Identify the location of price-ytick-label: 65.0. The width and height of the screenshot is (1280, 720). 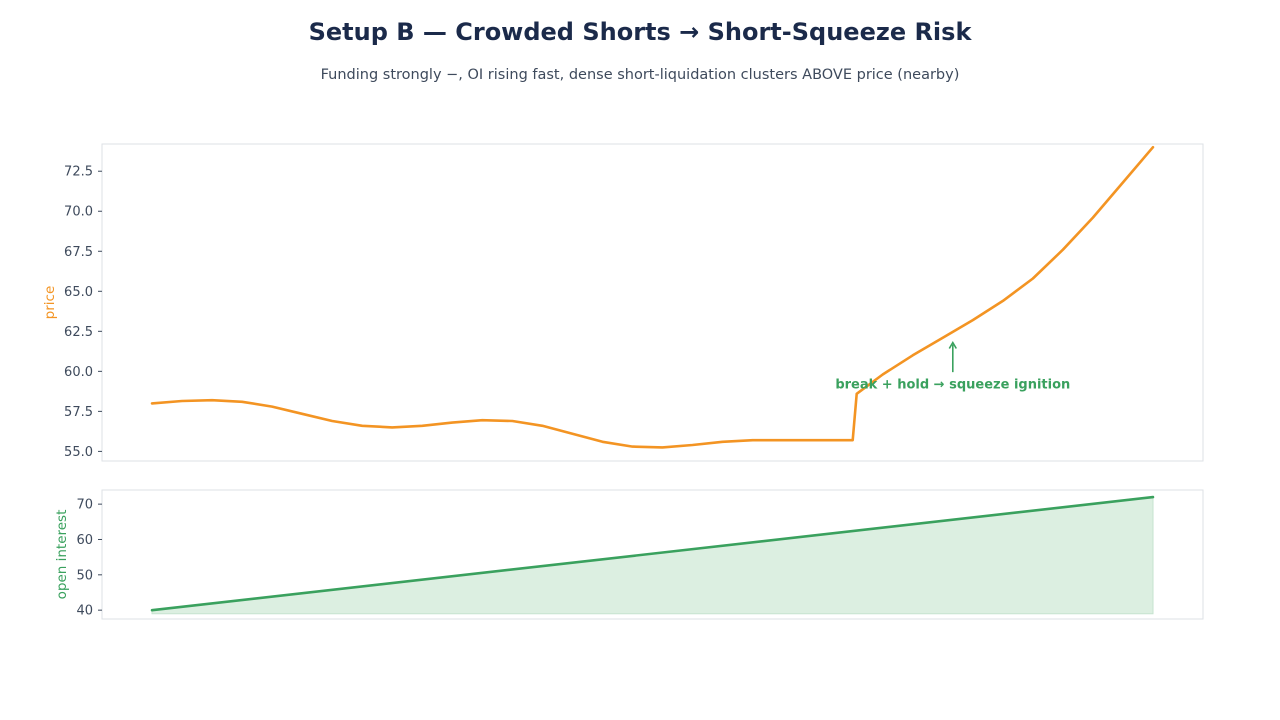
(78, 292).